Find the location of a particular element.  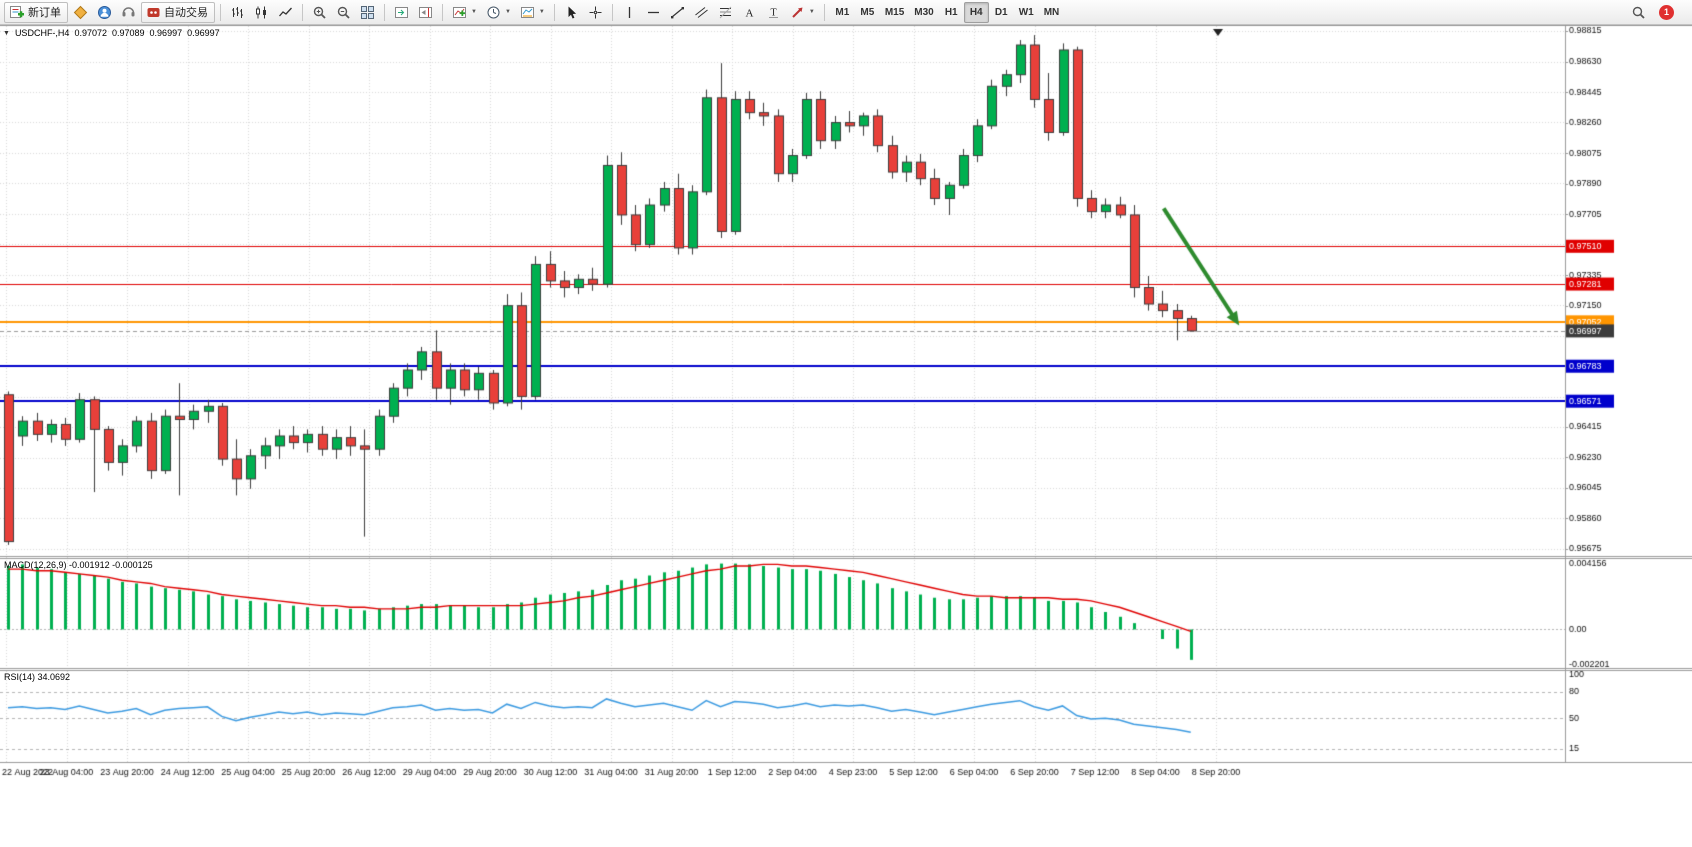

autotrading-button: 自动交易 is located at coordinates (178, 12).